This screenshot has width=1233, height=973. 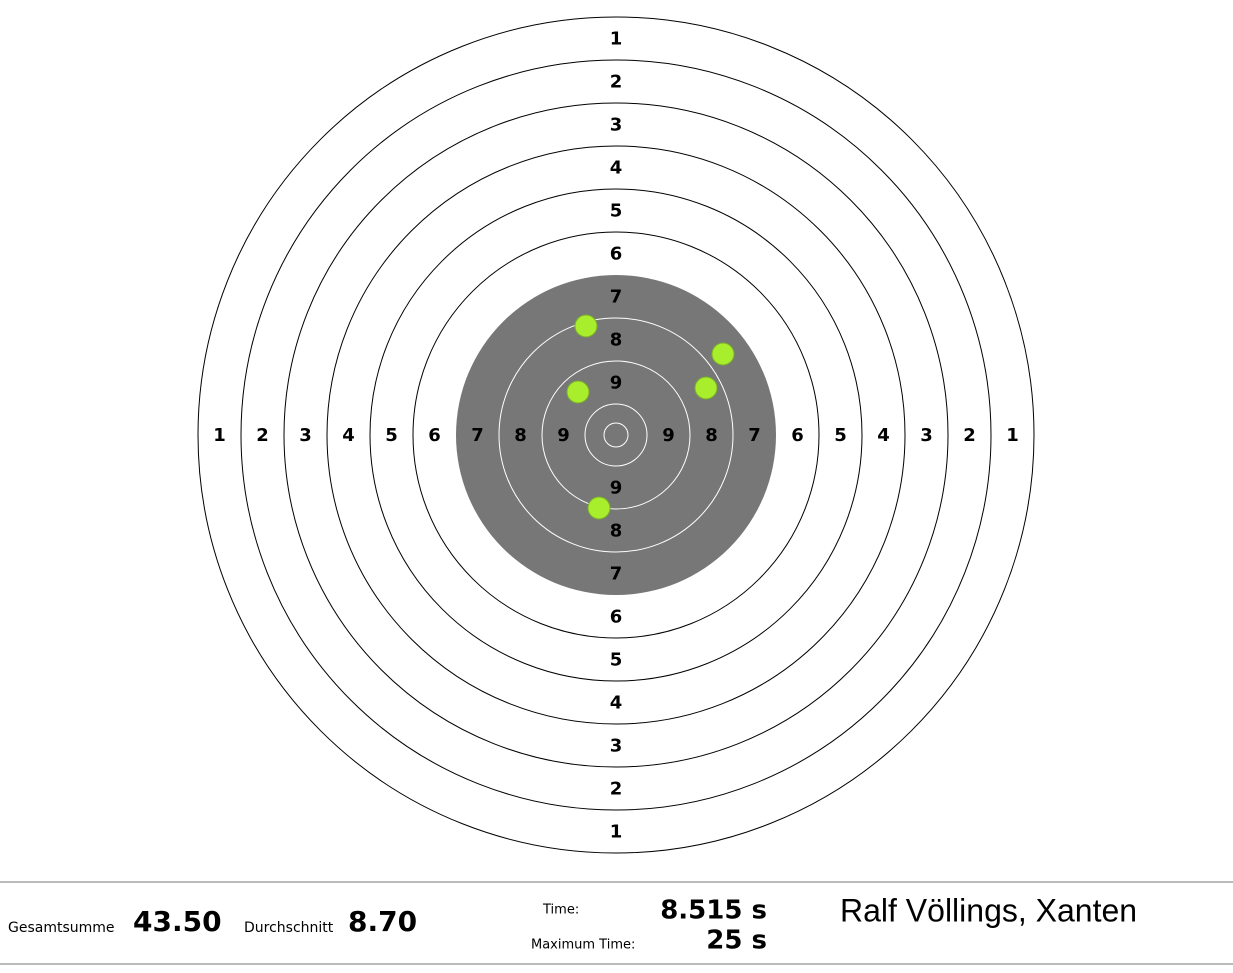 I want to click on ring, so click(x=616, y=435).